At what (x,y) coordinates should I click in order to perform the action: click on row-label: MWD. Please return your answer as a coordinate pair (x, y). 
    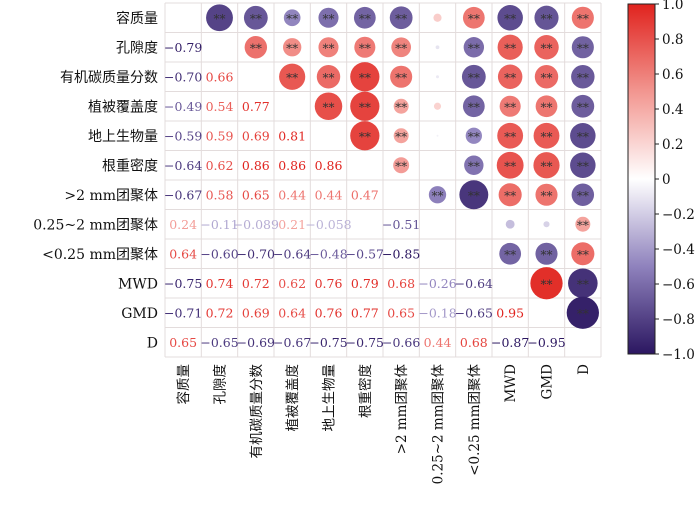
    Looking at the image, I should click on (138, 284).